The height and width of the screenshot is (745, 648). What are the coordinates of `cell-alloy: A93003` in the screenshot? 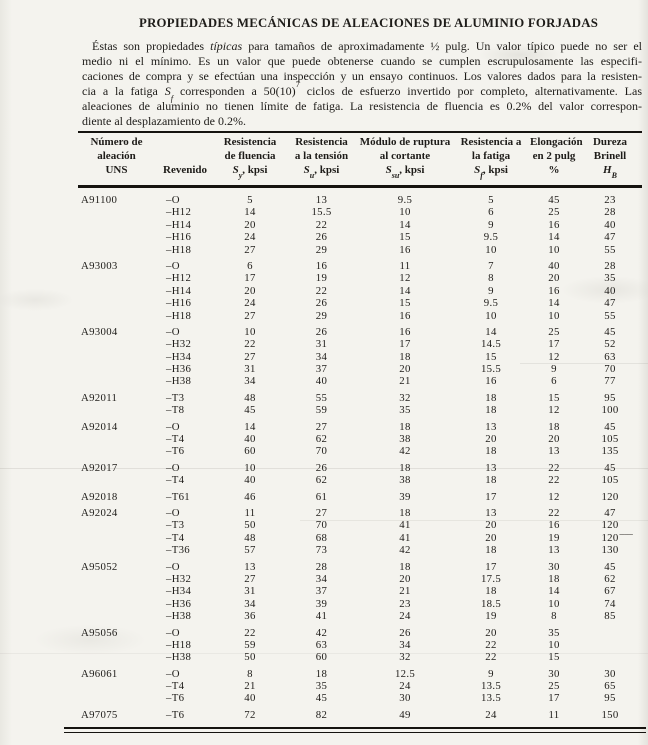 It's located at (99, 265).